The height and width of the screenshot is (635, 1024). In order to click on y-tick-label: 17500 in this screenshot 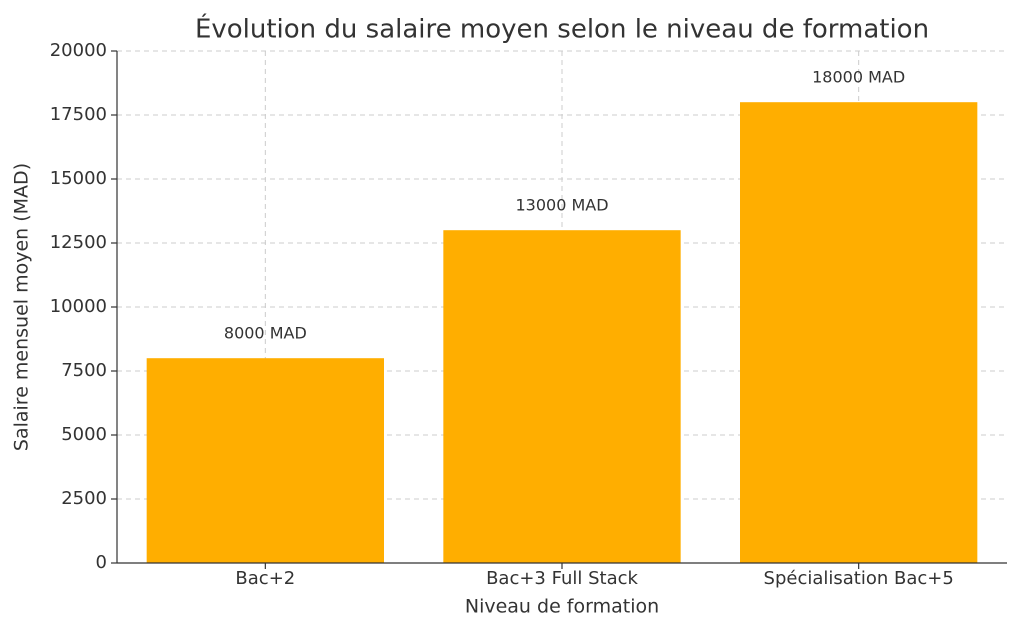, I will do `click(78, 114)`.